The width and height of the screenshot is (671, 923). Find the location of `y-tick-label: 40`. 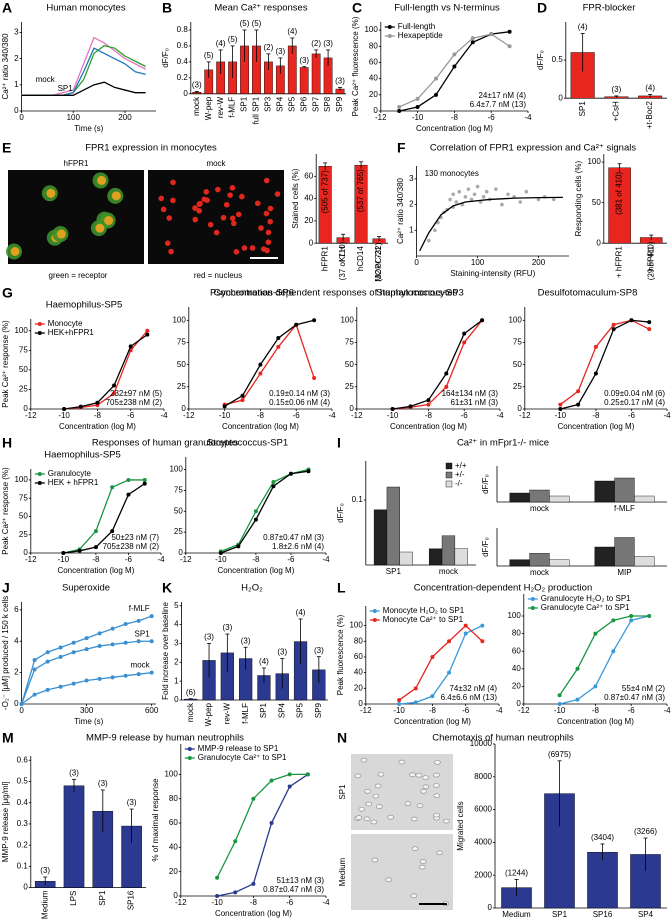

y-tick-label: 40 is located at coordinates (308, 198).